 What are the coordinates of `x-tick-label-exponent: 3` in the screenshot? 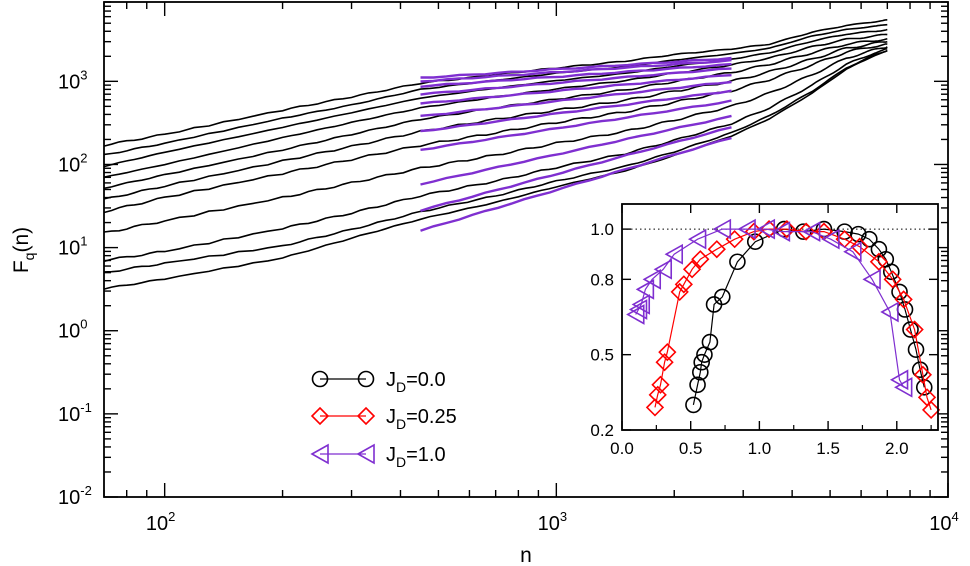 It's located at (563, 516).